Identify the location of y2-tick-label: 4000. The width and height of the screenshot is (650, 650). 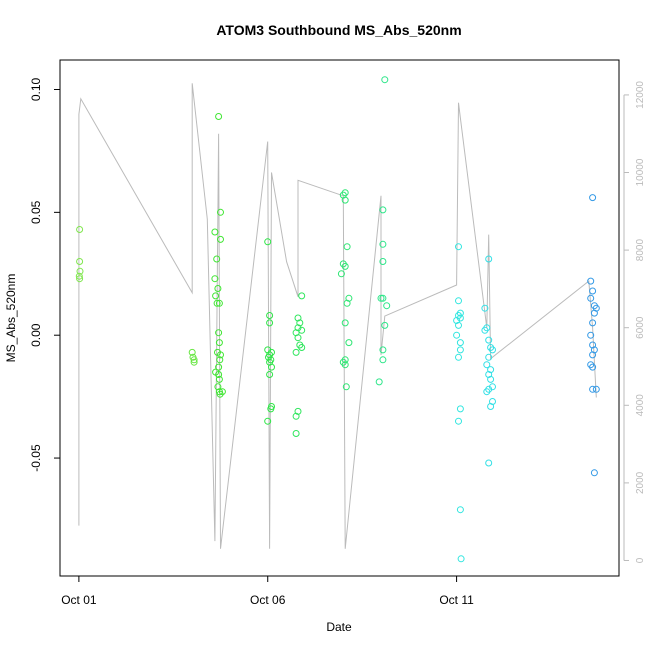
(640, 405).